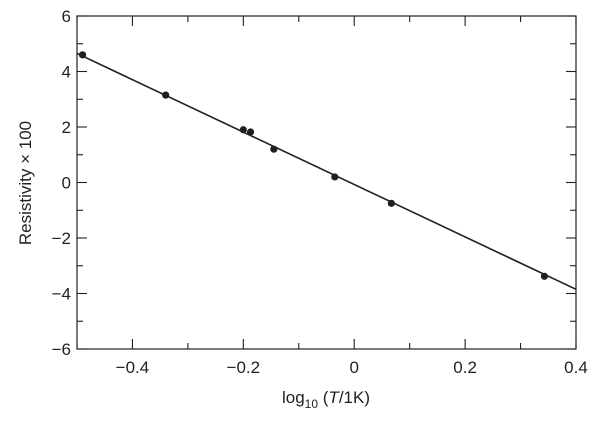  I want to click on y-axis-title: Resistivity × 100, so click(25, 183).